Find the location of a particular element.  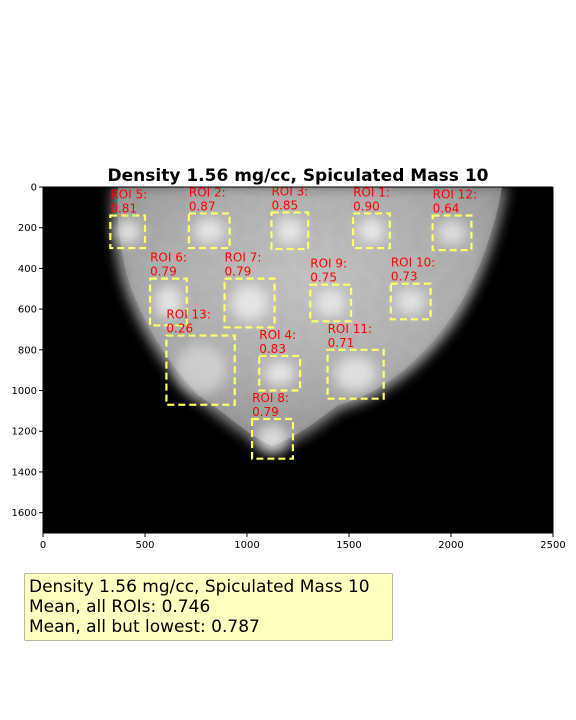

roi-label: ROI 12: is located at coordinates (455, 194).